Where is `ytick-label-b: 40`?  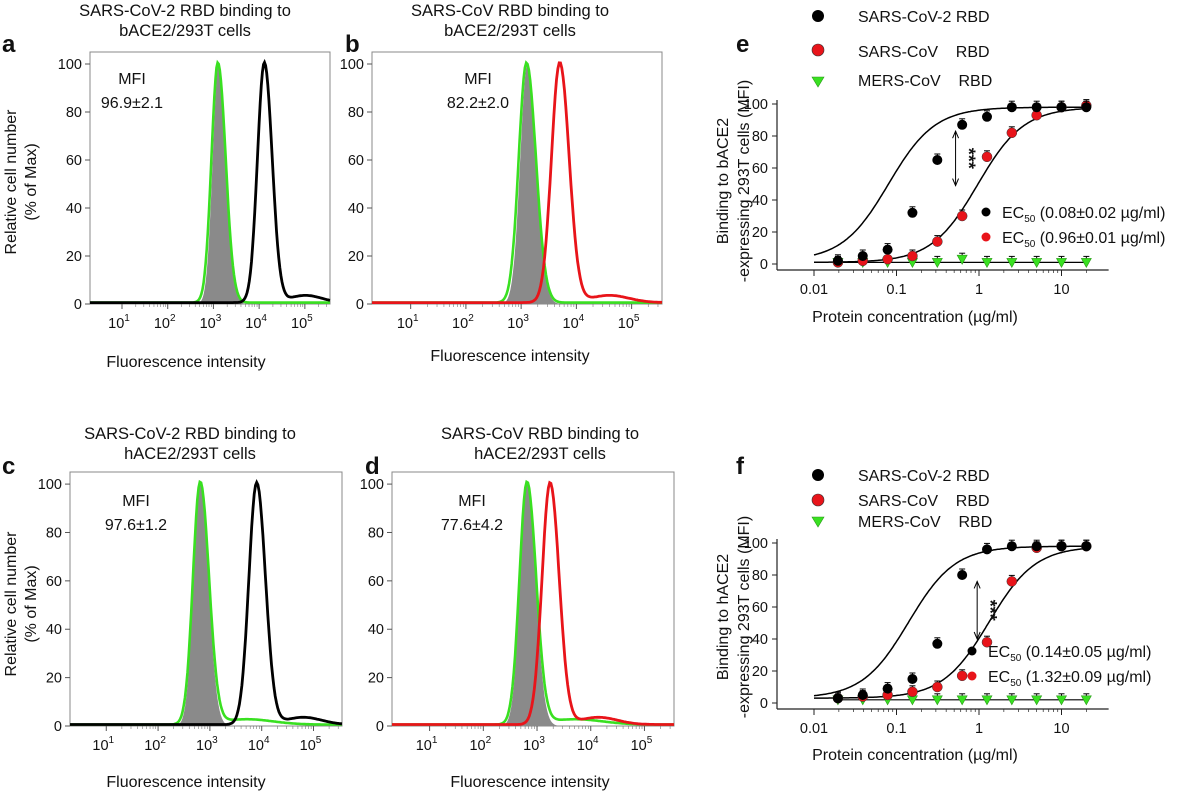 ytick-label-b: 40 is located at coordinates (356, 209).